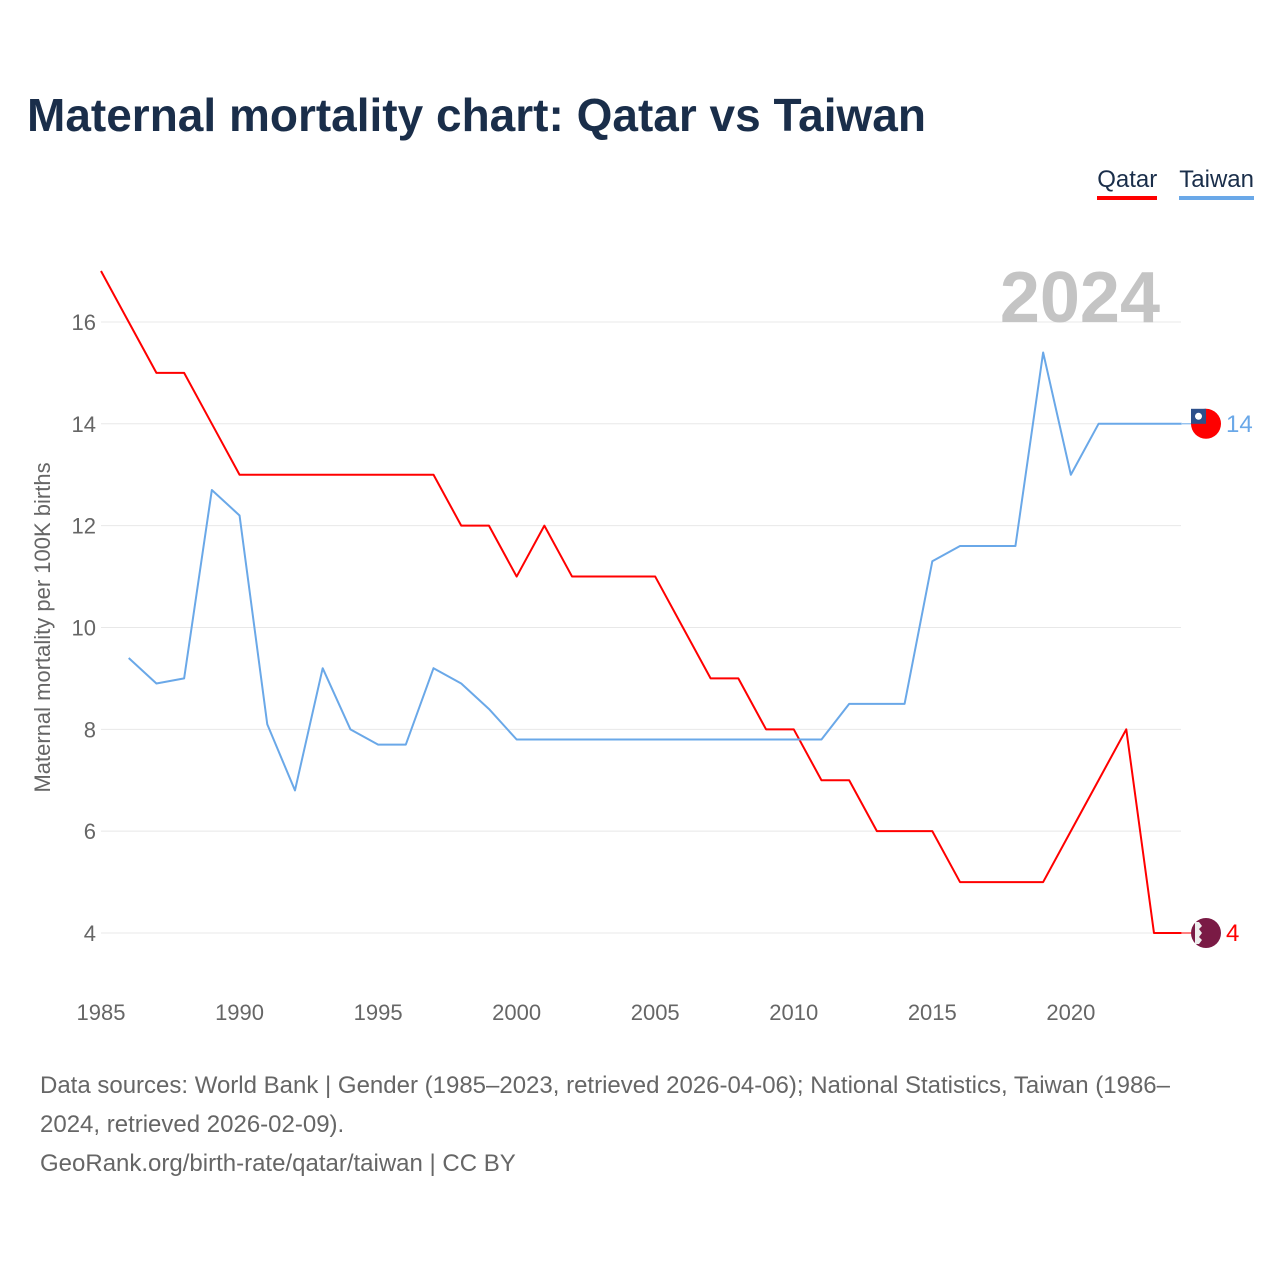  Describe the element at coordinates (84, 526) in the screenshot. I see `y-tick-label: 12` at that location.